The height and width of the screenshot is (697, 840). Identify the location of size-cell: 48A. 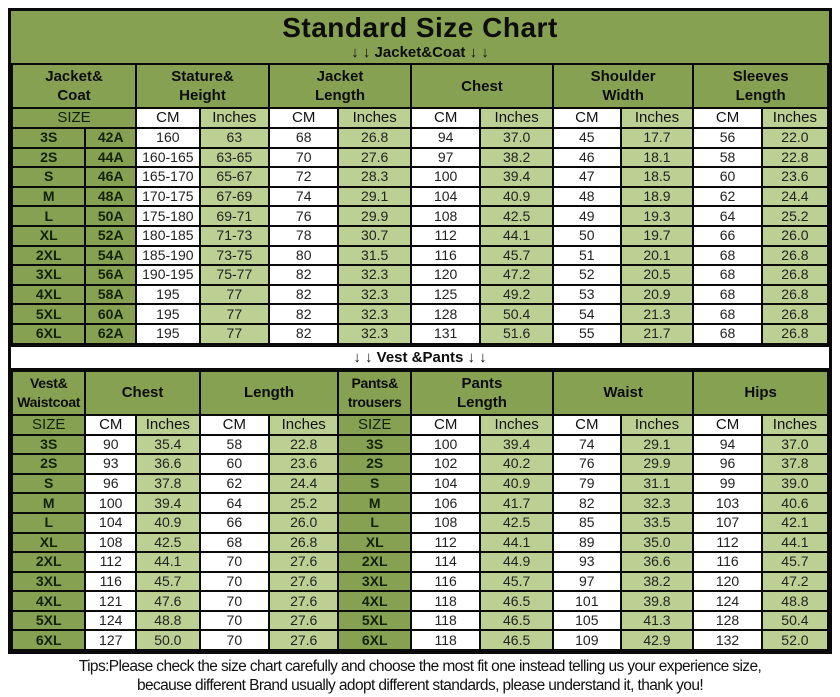
(111, 196).